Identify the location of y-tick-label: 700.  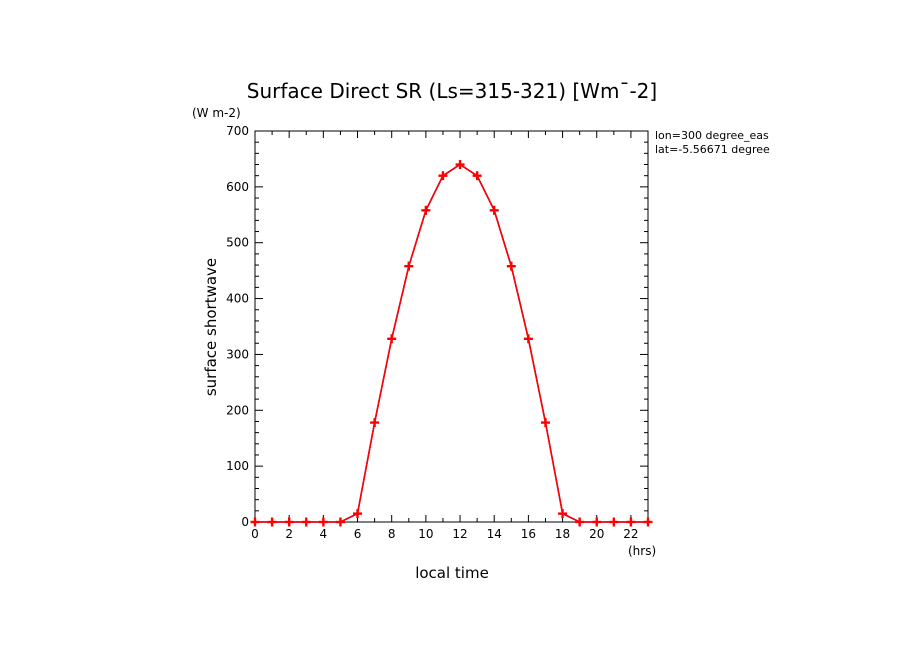
(237, 131).